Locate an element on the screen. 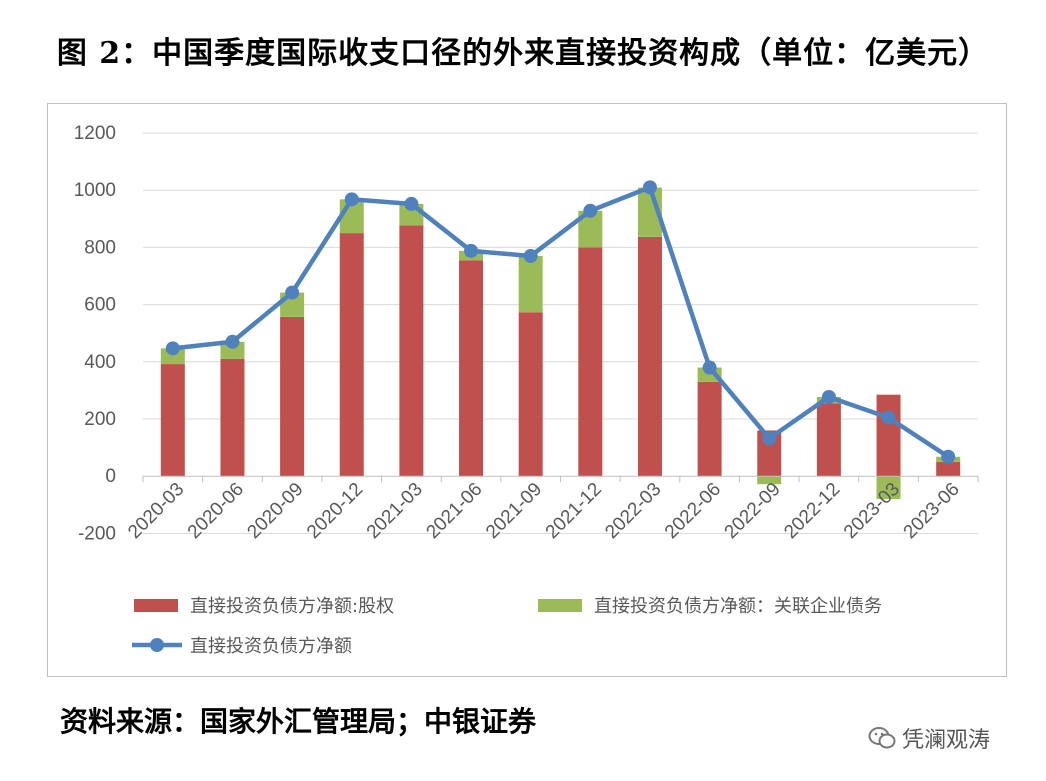  y-tick-label: 1000 is located at coordinates (95, 190).